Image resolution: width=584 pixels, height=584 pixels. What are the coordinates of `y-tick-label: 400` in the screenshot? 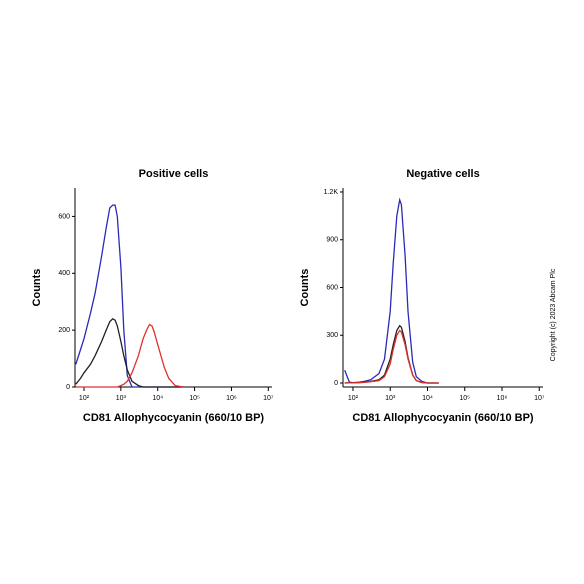 It's located at (64, 273).